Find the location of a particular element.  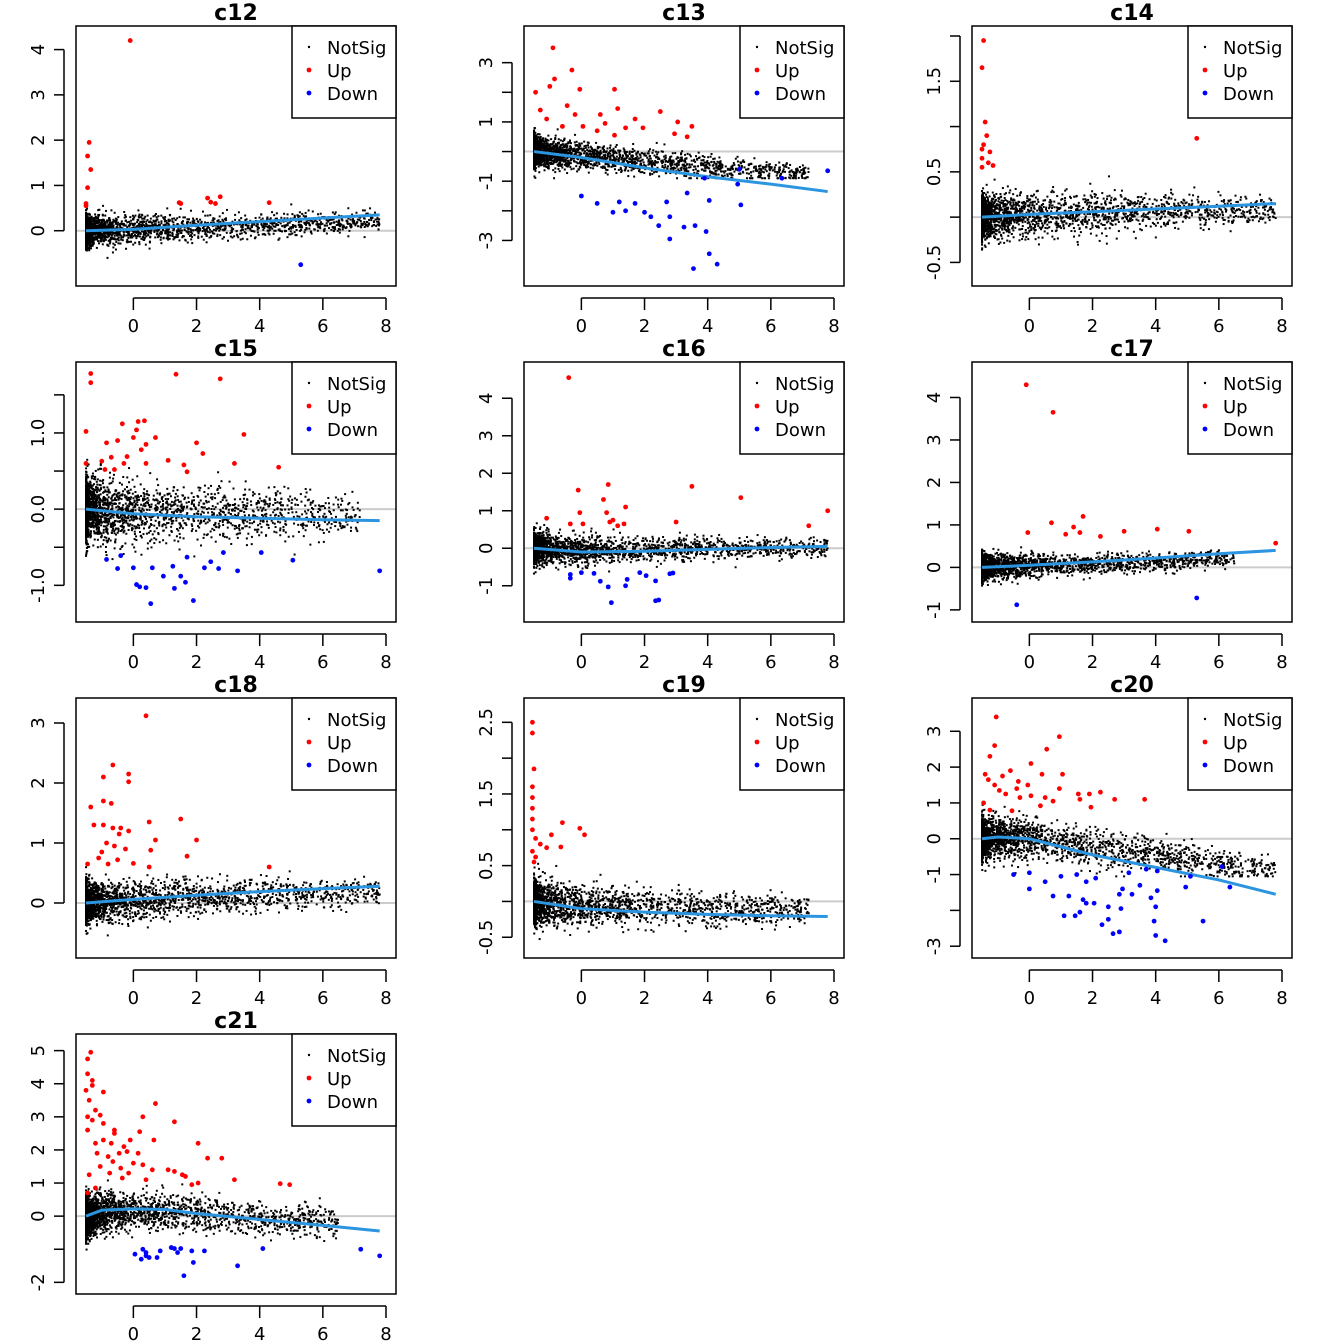

down-point is located at coordinates (619, 202).